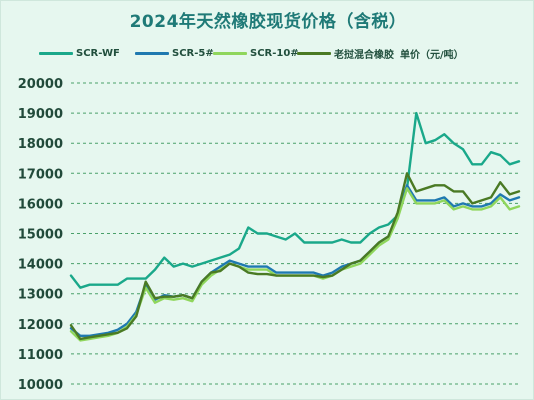 The width and height of the screenshot is (534, 400). I want to click on legend-label-scr-wf: SCR-WF, so click(98, 53).